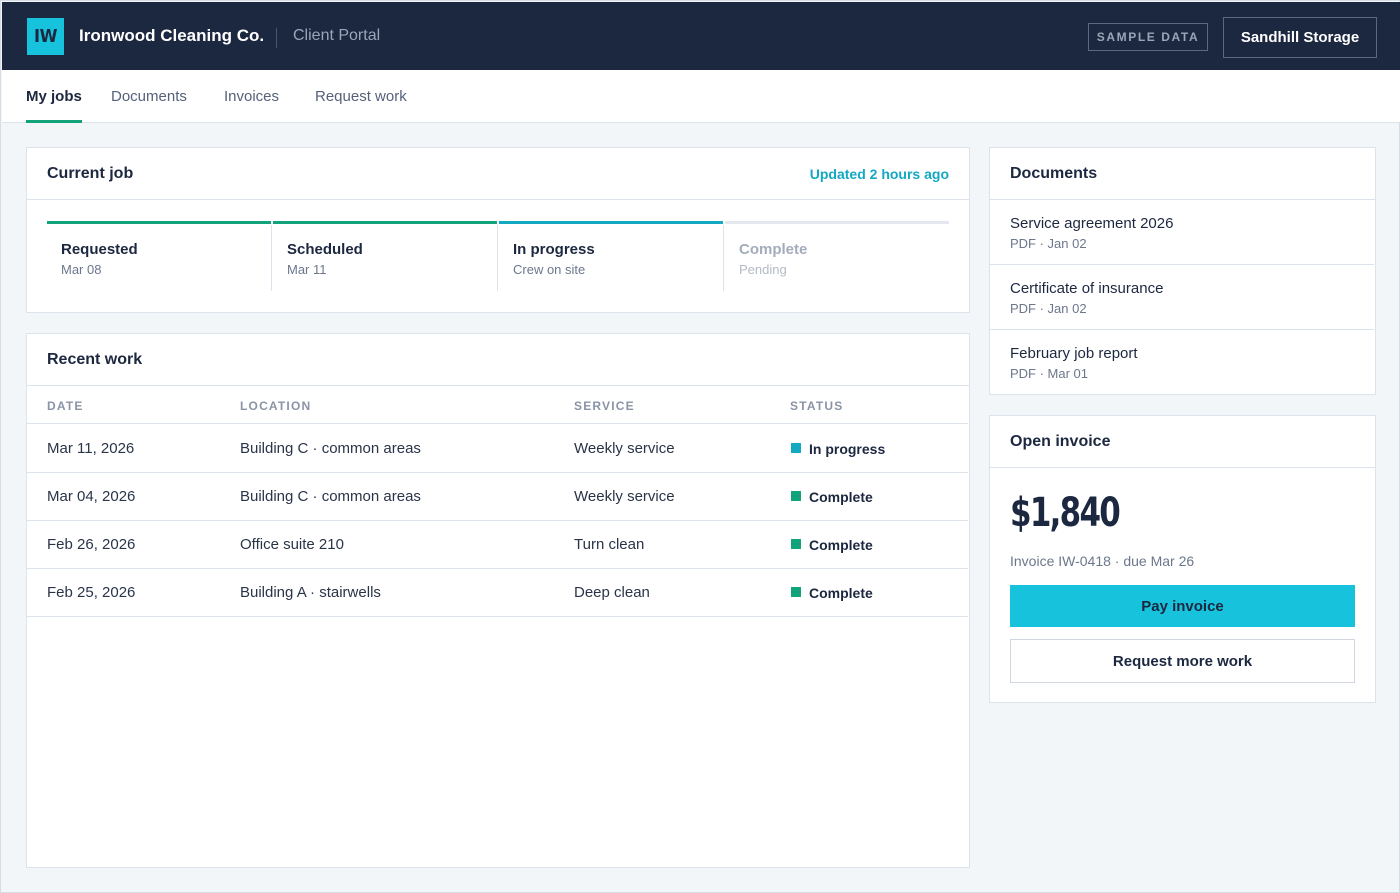 The image size is (1400, 893). I want to click on column-status: STATUS, so click(817, 406).